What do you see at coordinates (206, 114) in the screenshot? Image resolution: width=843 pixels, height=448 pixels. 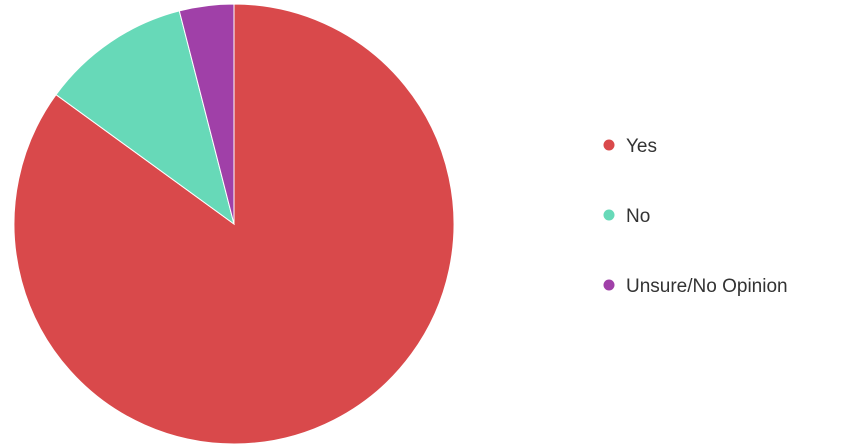 I see `pie-slice-unsure-no-opinion` at bounding box center [206, 114].